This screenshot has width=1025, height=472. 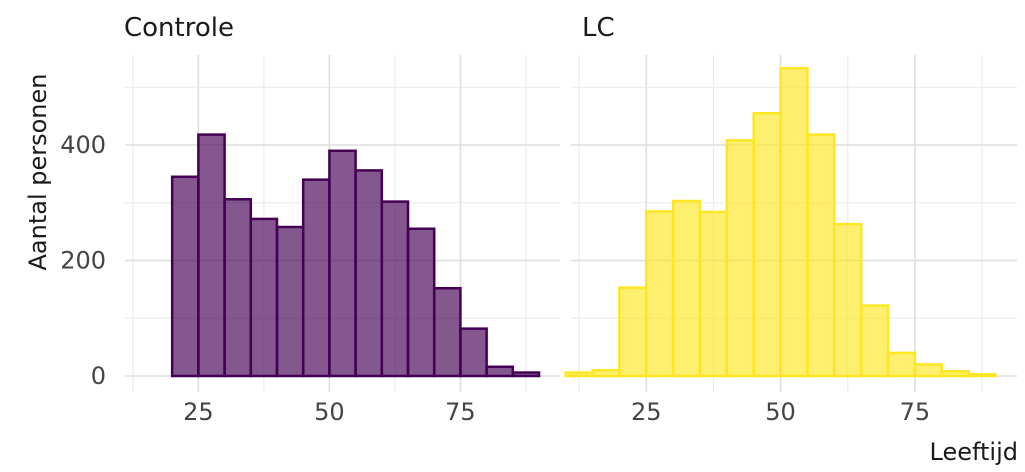 What do you see at coordinates (598, 28) in the screenshot?
I see `panel-title-lc: LC` at bounding box center [598, 28].